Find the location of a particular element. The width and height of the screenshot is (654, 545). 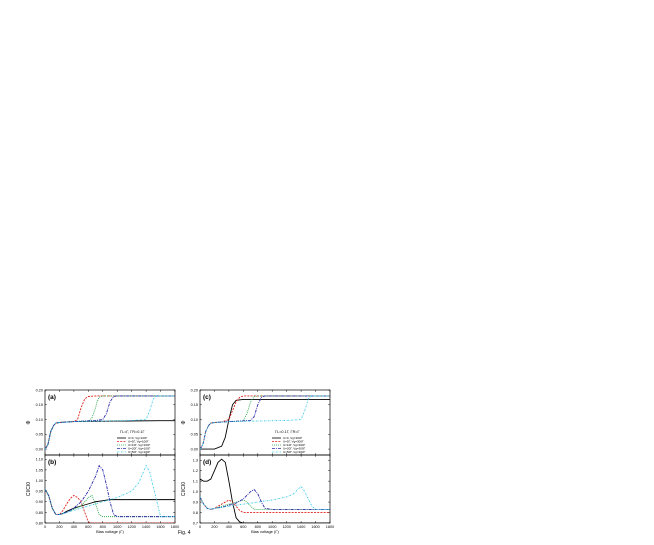

legend-entry: U=0, Vg=100Γ is located at coordinates (138, 438).